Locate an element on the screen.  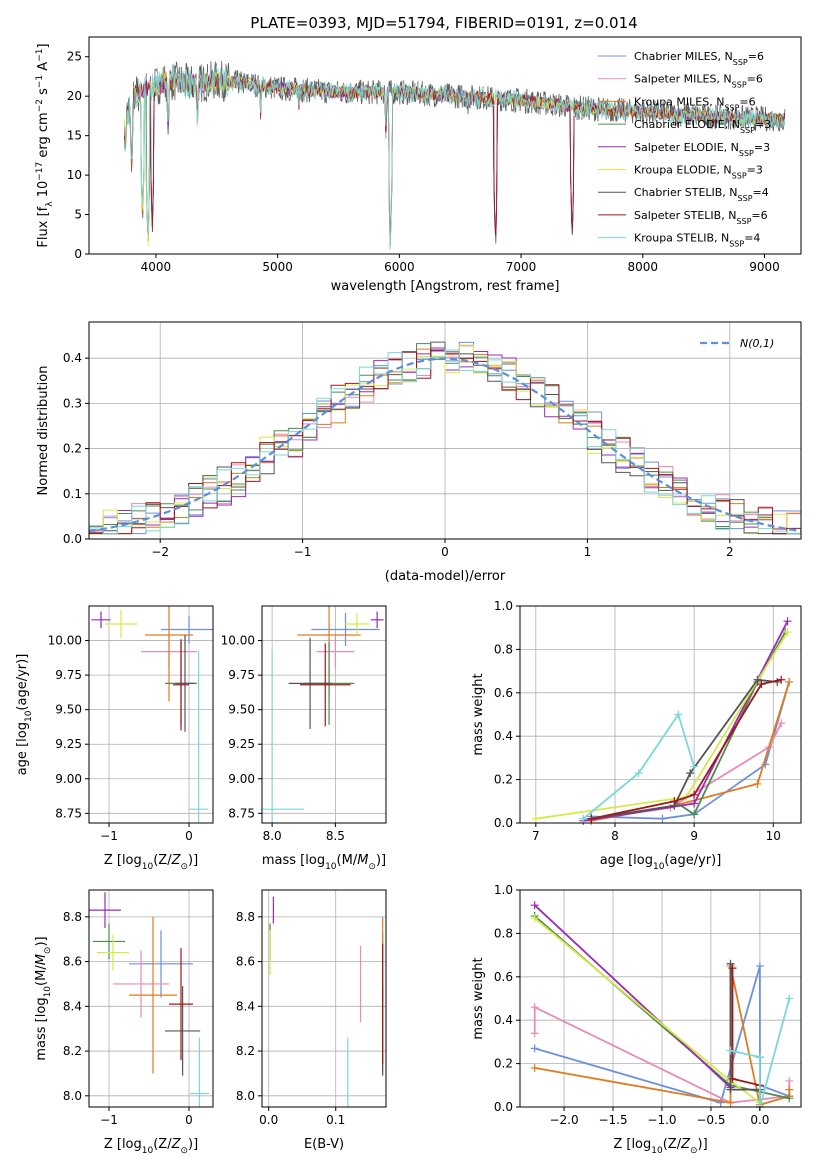
legend-label: Chabrier STELIB, N is located at coordinates (686, 192).